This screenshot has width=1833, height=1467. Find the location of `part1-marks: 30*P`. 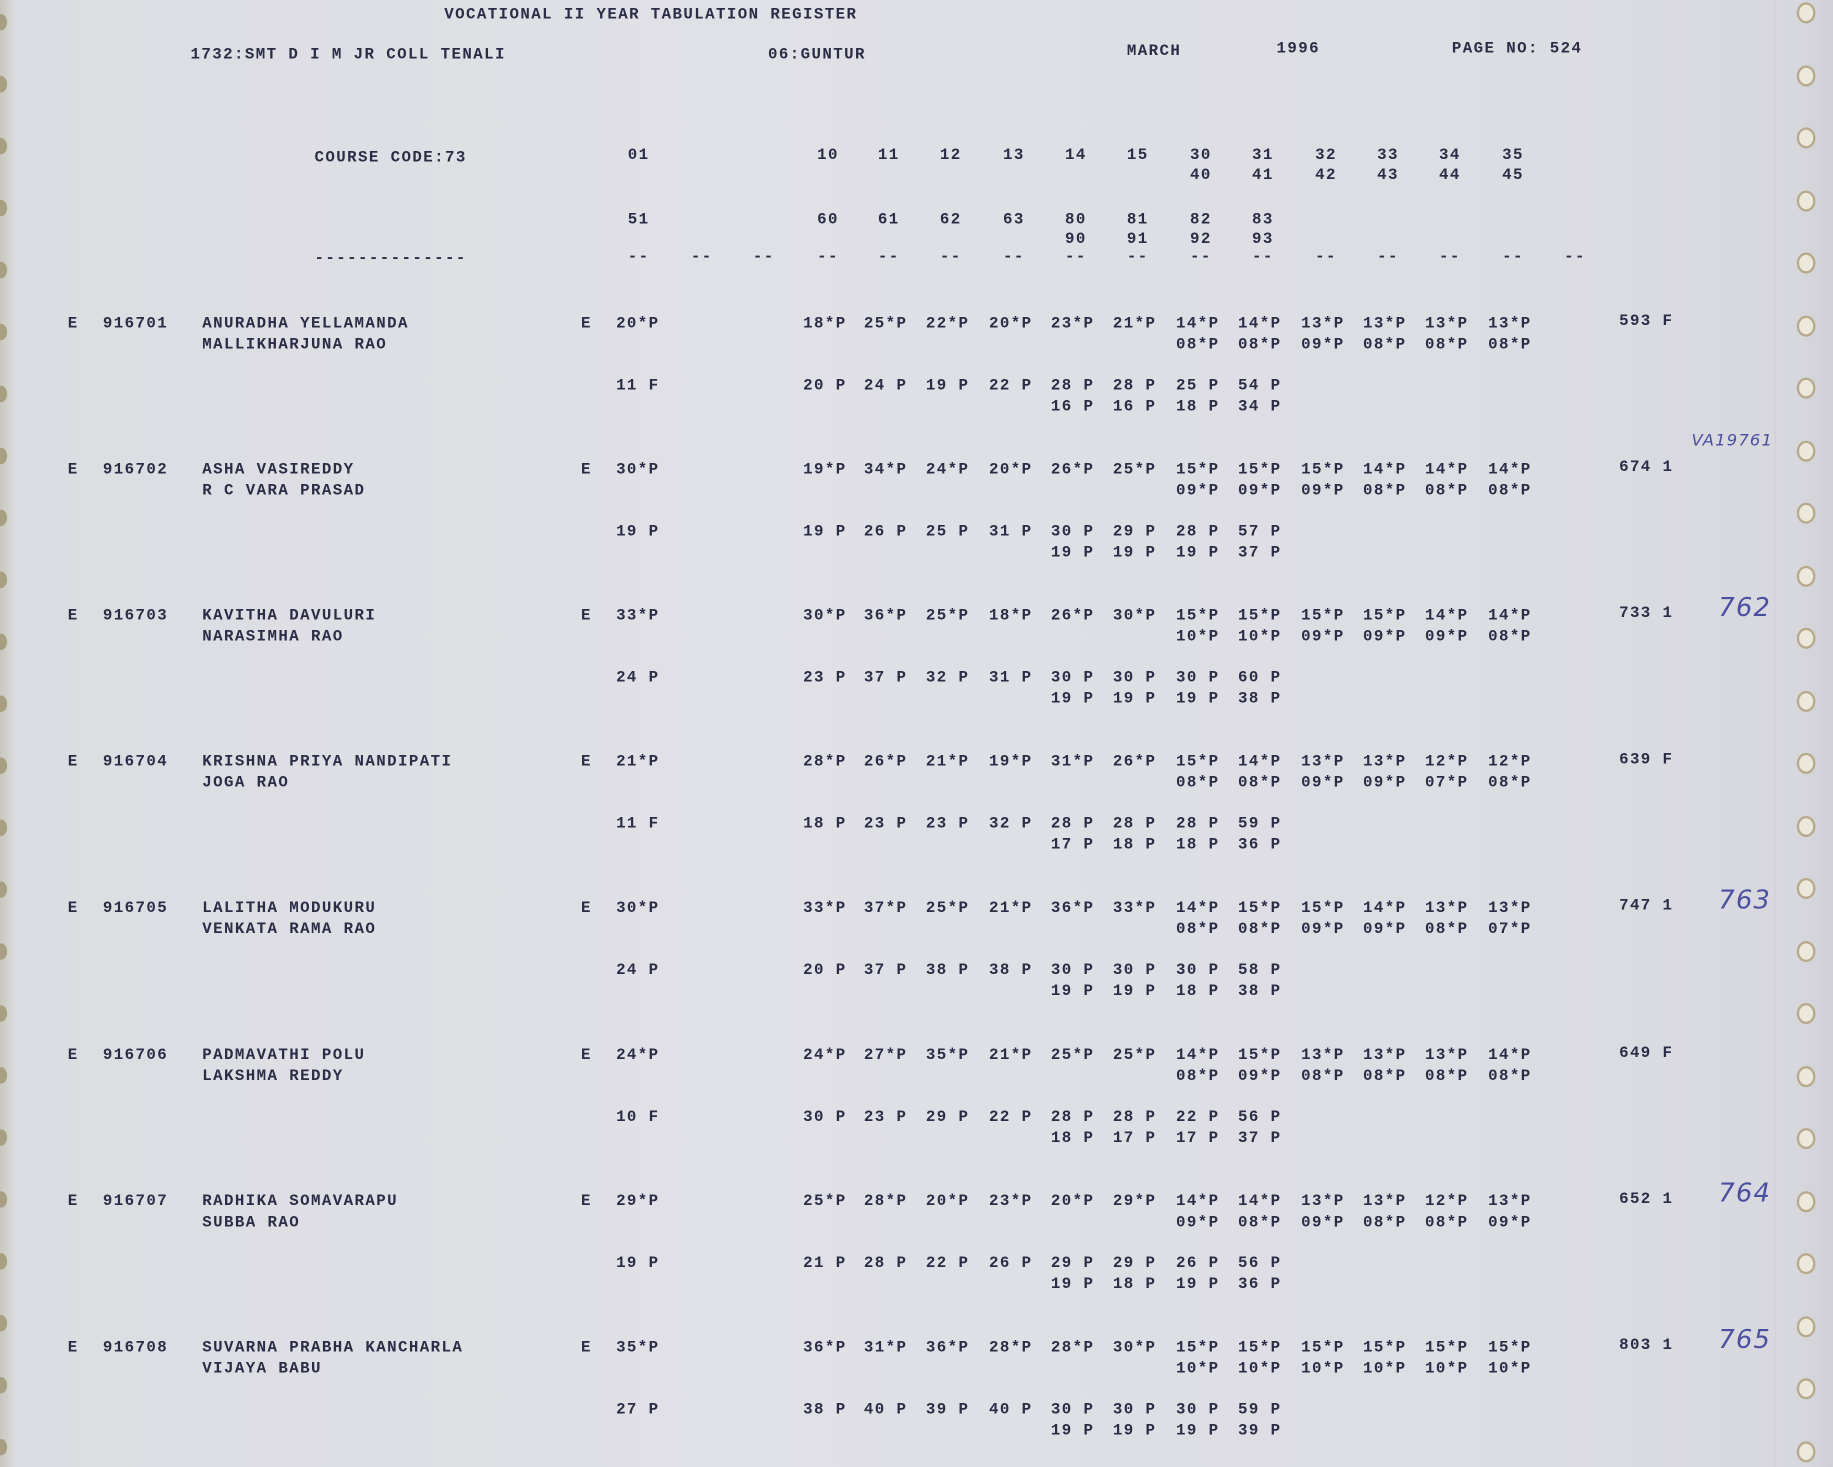

part1-marks: 30*P is located at coordinates (638, 909).